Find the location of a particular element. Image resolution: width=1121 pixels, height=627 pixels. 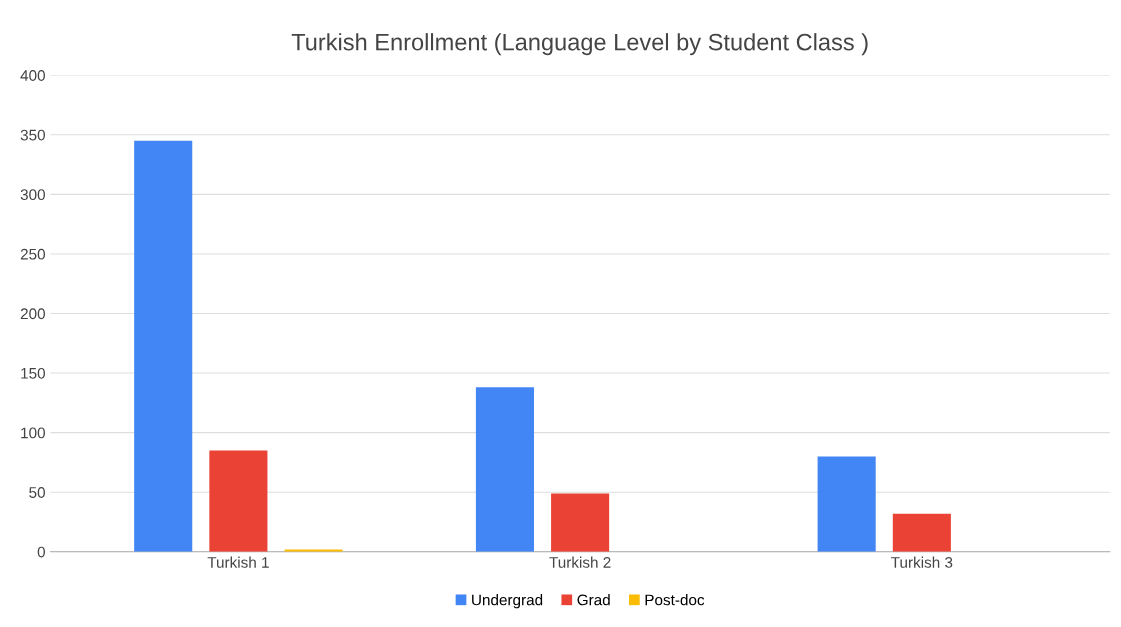

y-tick-label: 50 is located at coordinates (37, 492).